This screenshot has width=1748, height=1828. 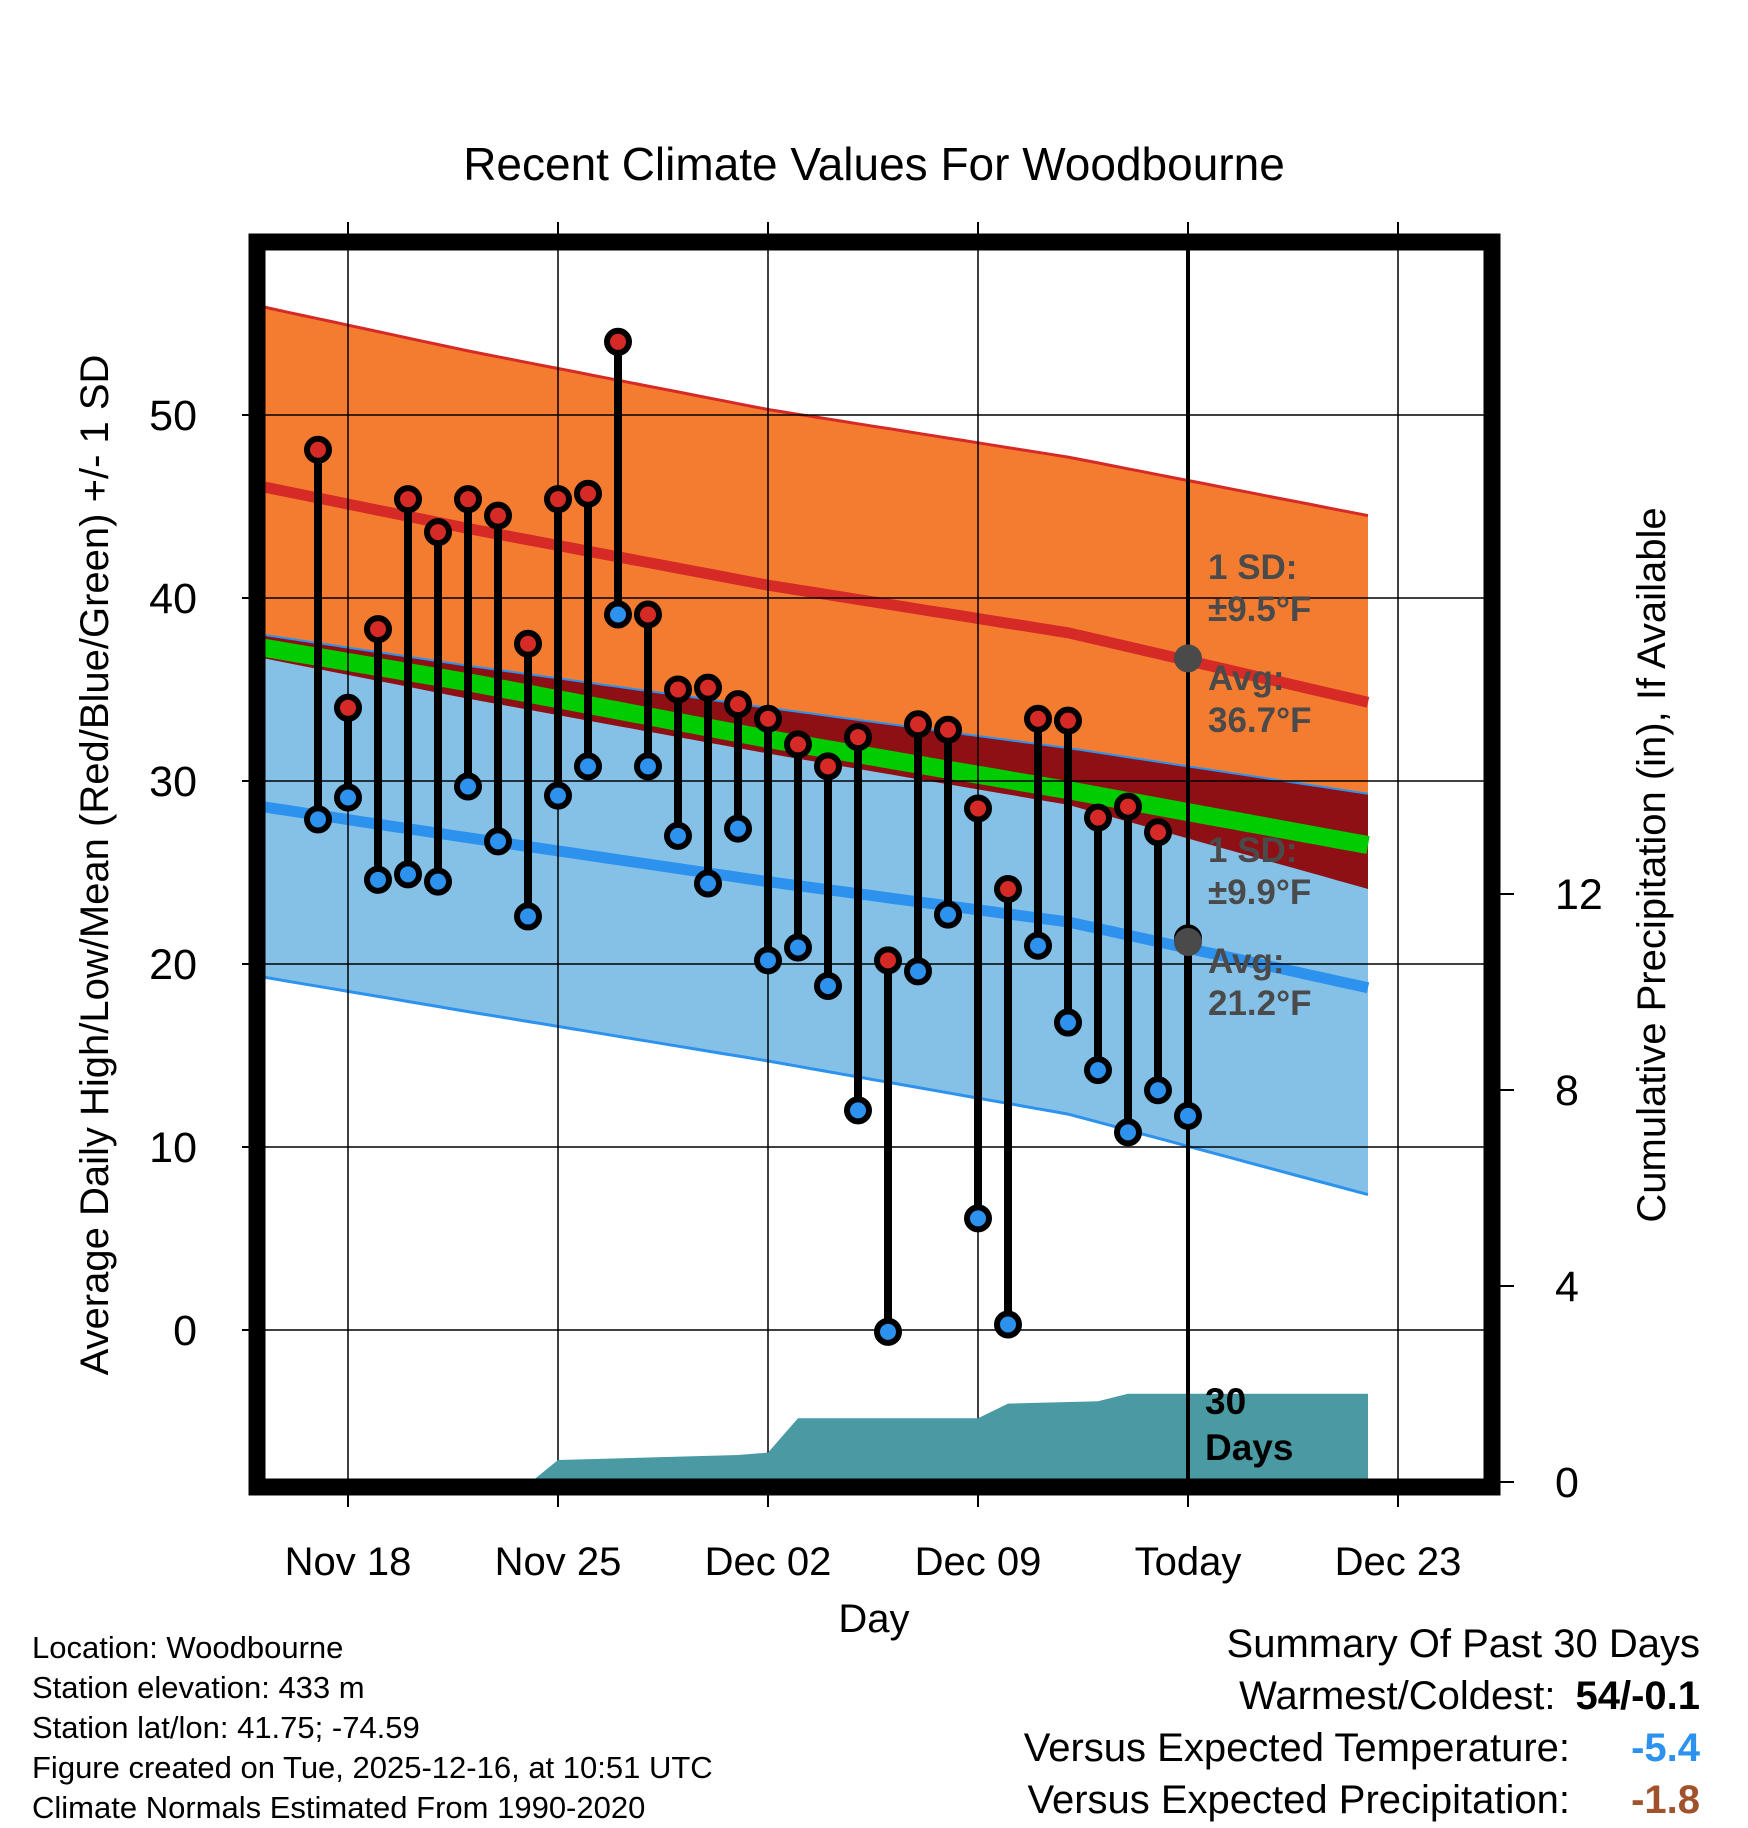 What do you see at coordinates (1260, 1003) in the screenshot?
I see `low-avg-value: 21.2°F` at bounding box center [1260, 1003].